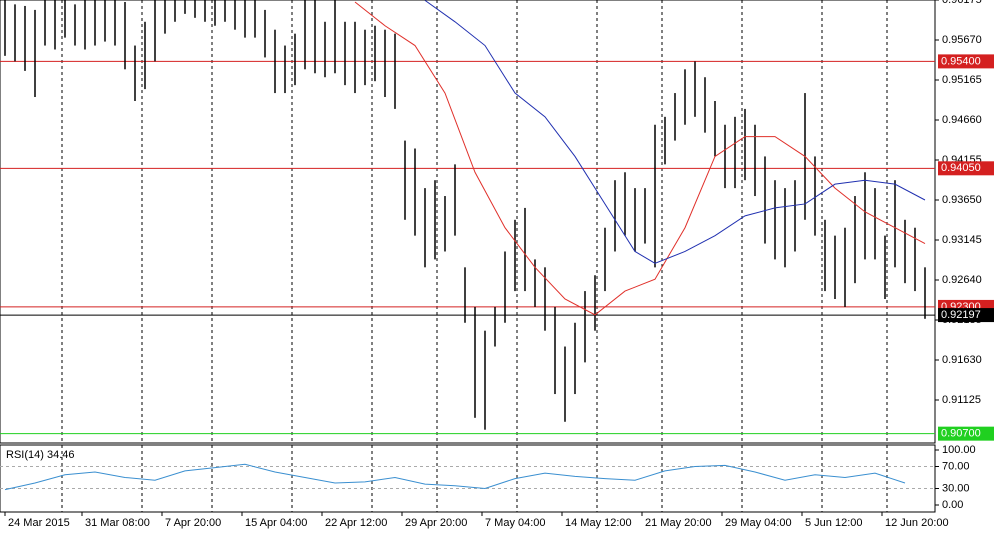 The width and height of the screenshot is (1001, 538). Describe the element at coordinates (962, 120) in the screenshot. I see `y-tick-label: 0.94660` at that location.